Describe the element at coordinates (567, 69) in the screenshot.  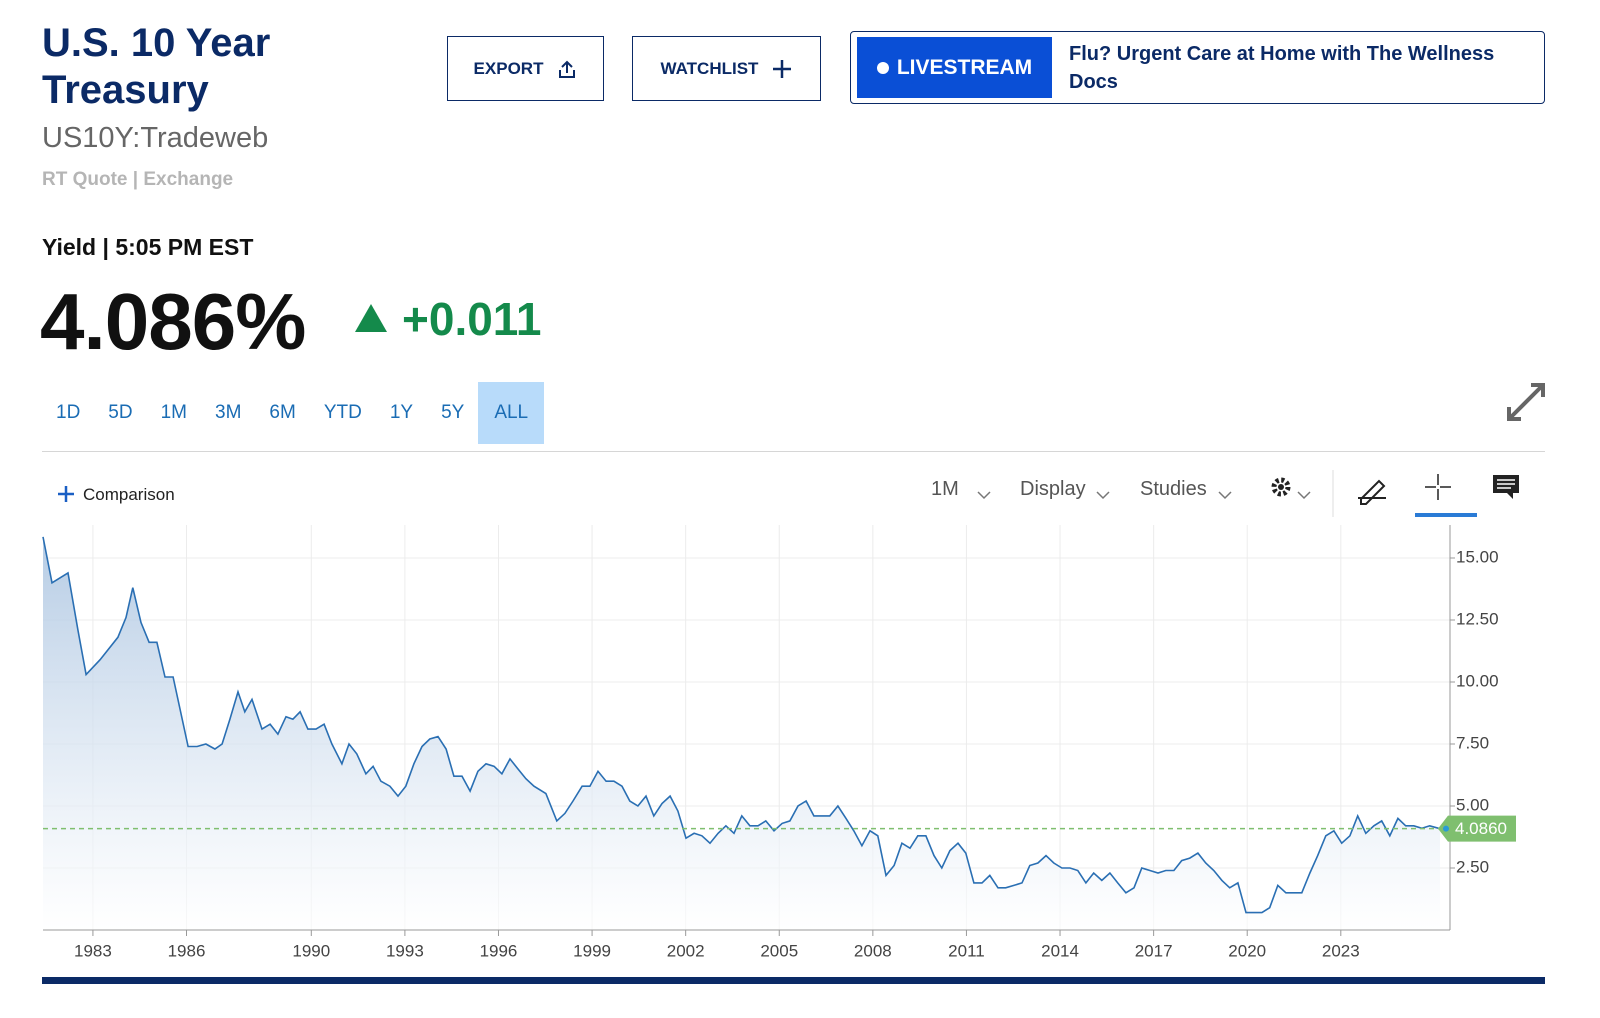
I see `export-icon` at that location.